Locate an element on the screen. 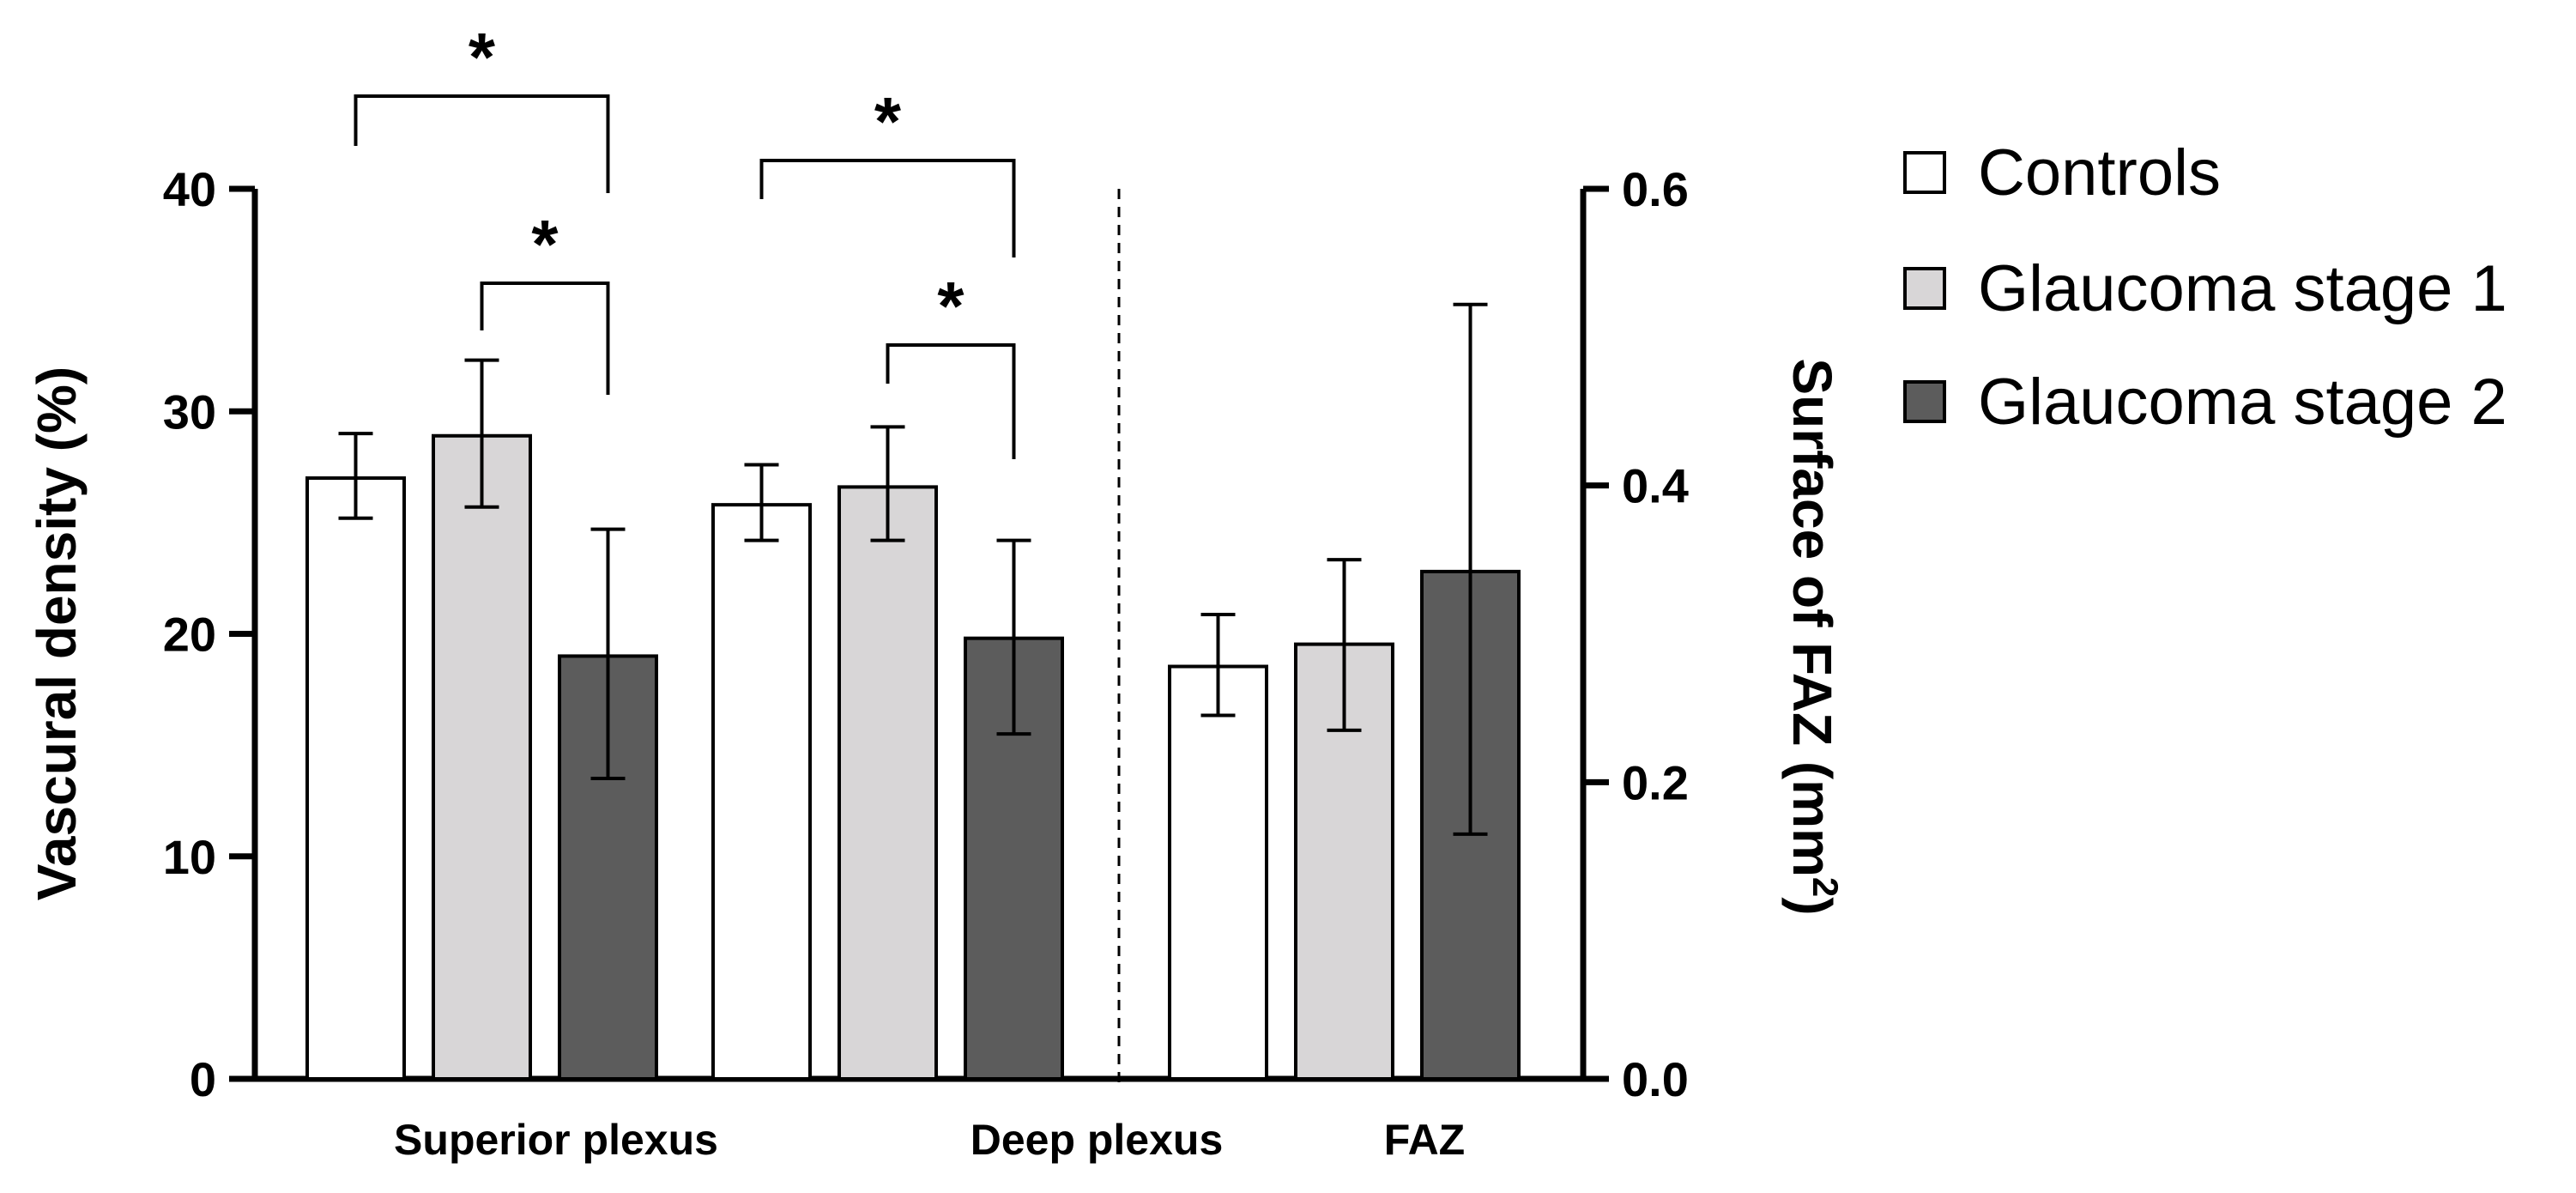 The image size is (2576, 1193). category-labels: Superior plexus Deep plexus FAZ is located at coordinates (930, 1140).